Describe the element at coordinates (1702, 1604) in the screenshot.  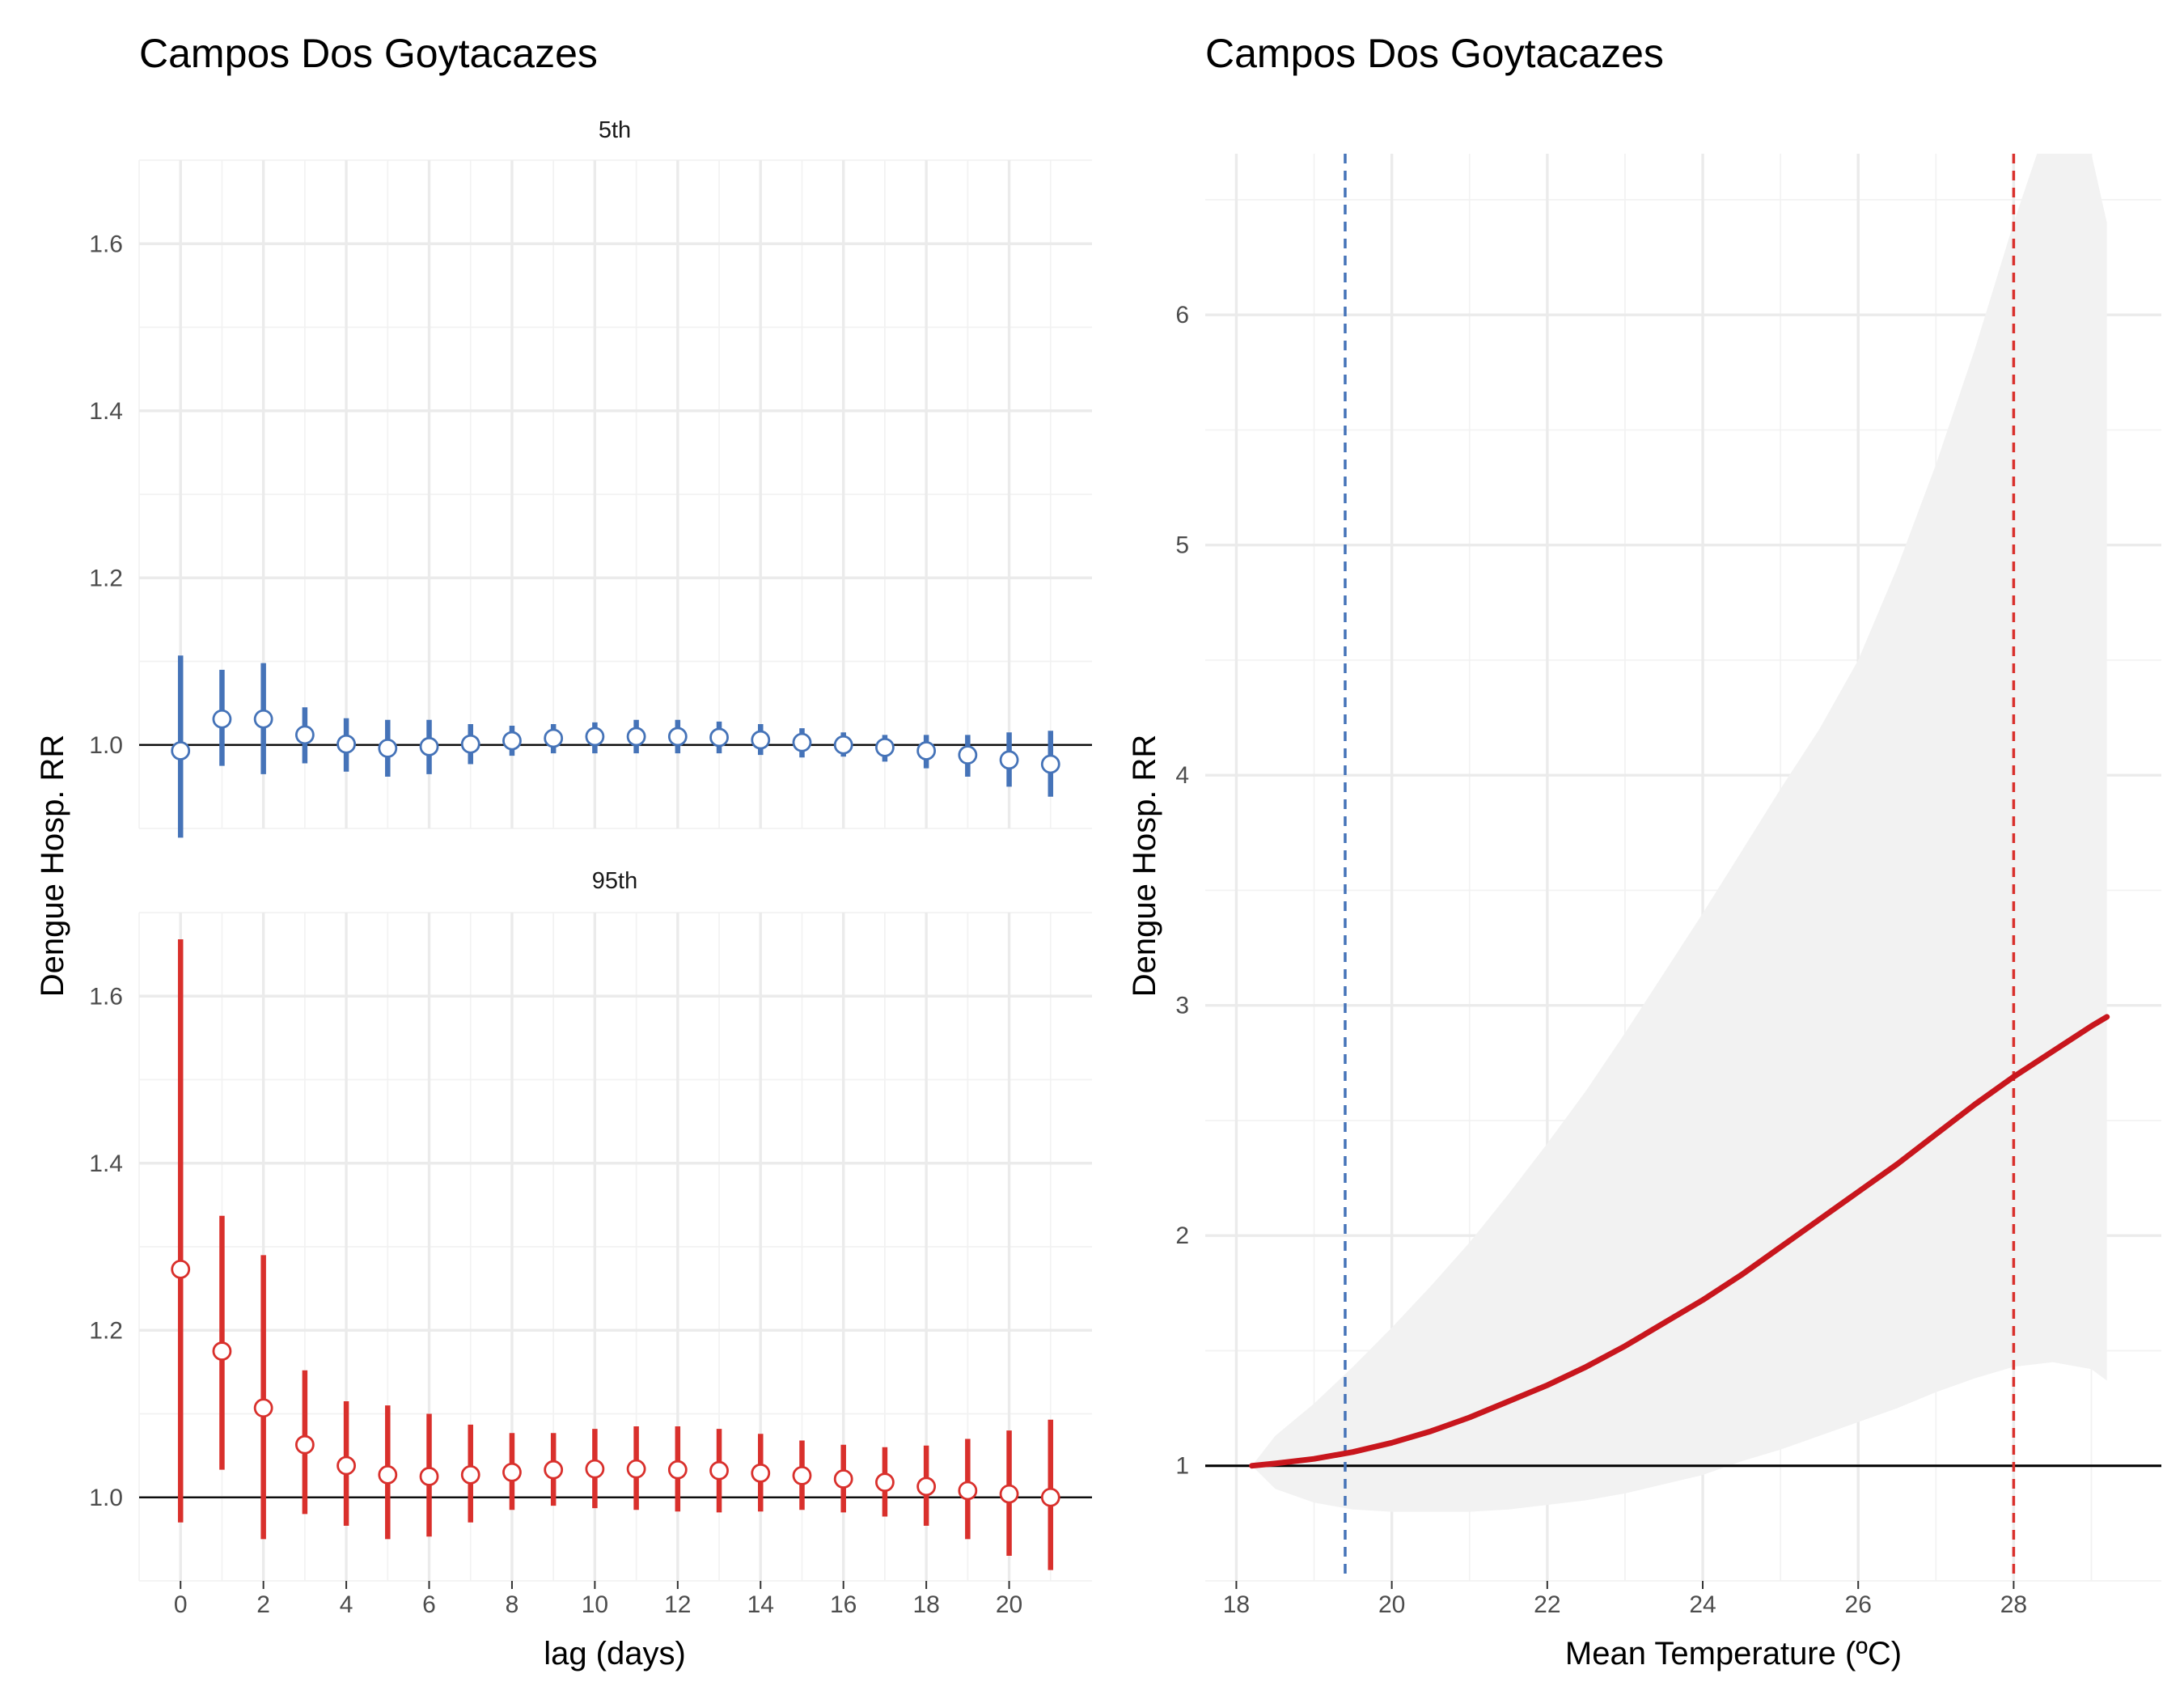
I see `right-x-tick-label: 24` at that location.